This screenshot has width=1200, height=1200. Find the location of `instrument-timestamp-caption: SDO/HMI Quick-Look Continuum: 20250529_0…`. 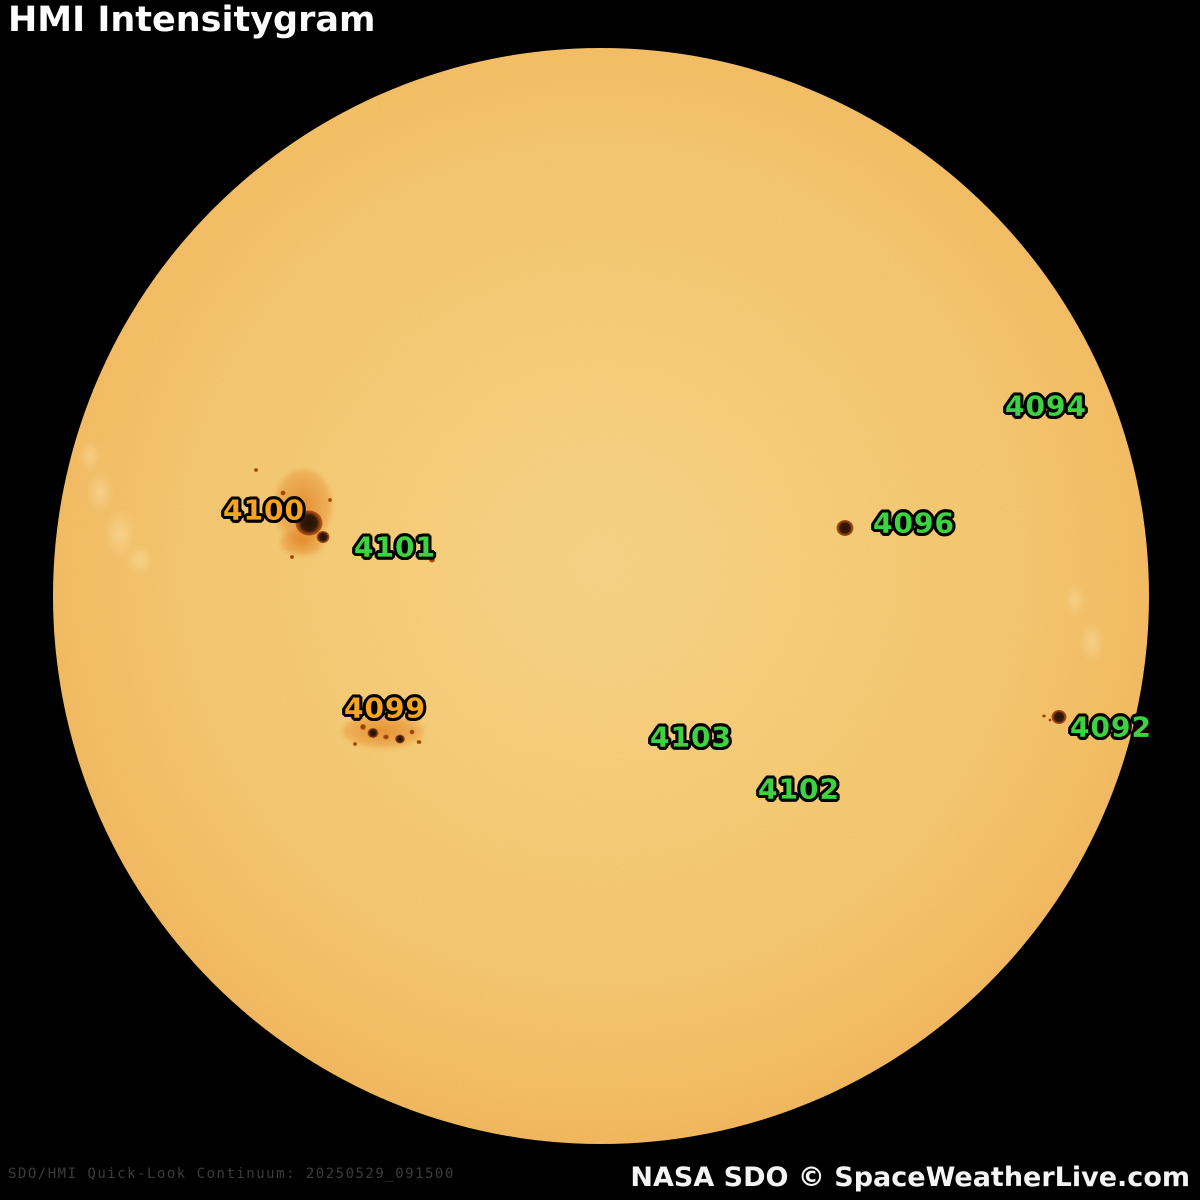

instrument-timestamp-caption: SDO/HMI Quick-Look Continuum: 20250529_0… is located at coordinates (231, 1174).